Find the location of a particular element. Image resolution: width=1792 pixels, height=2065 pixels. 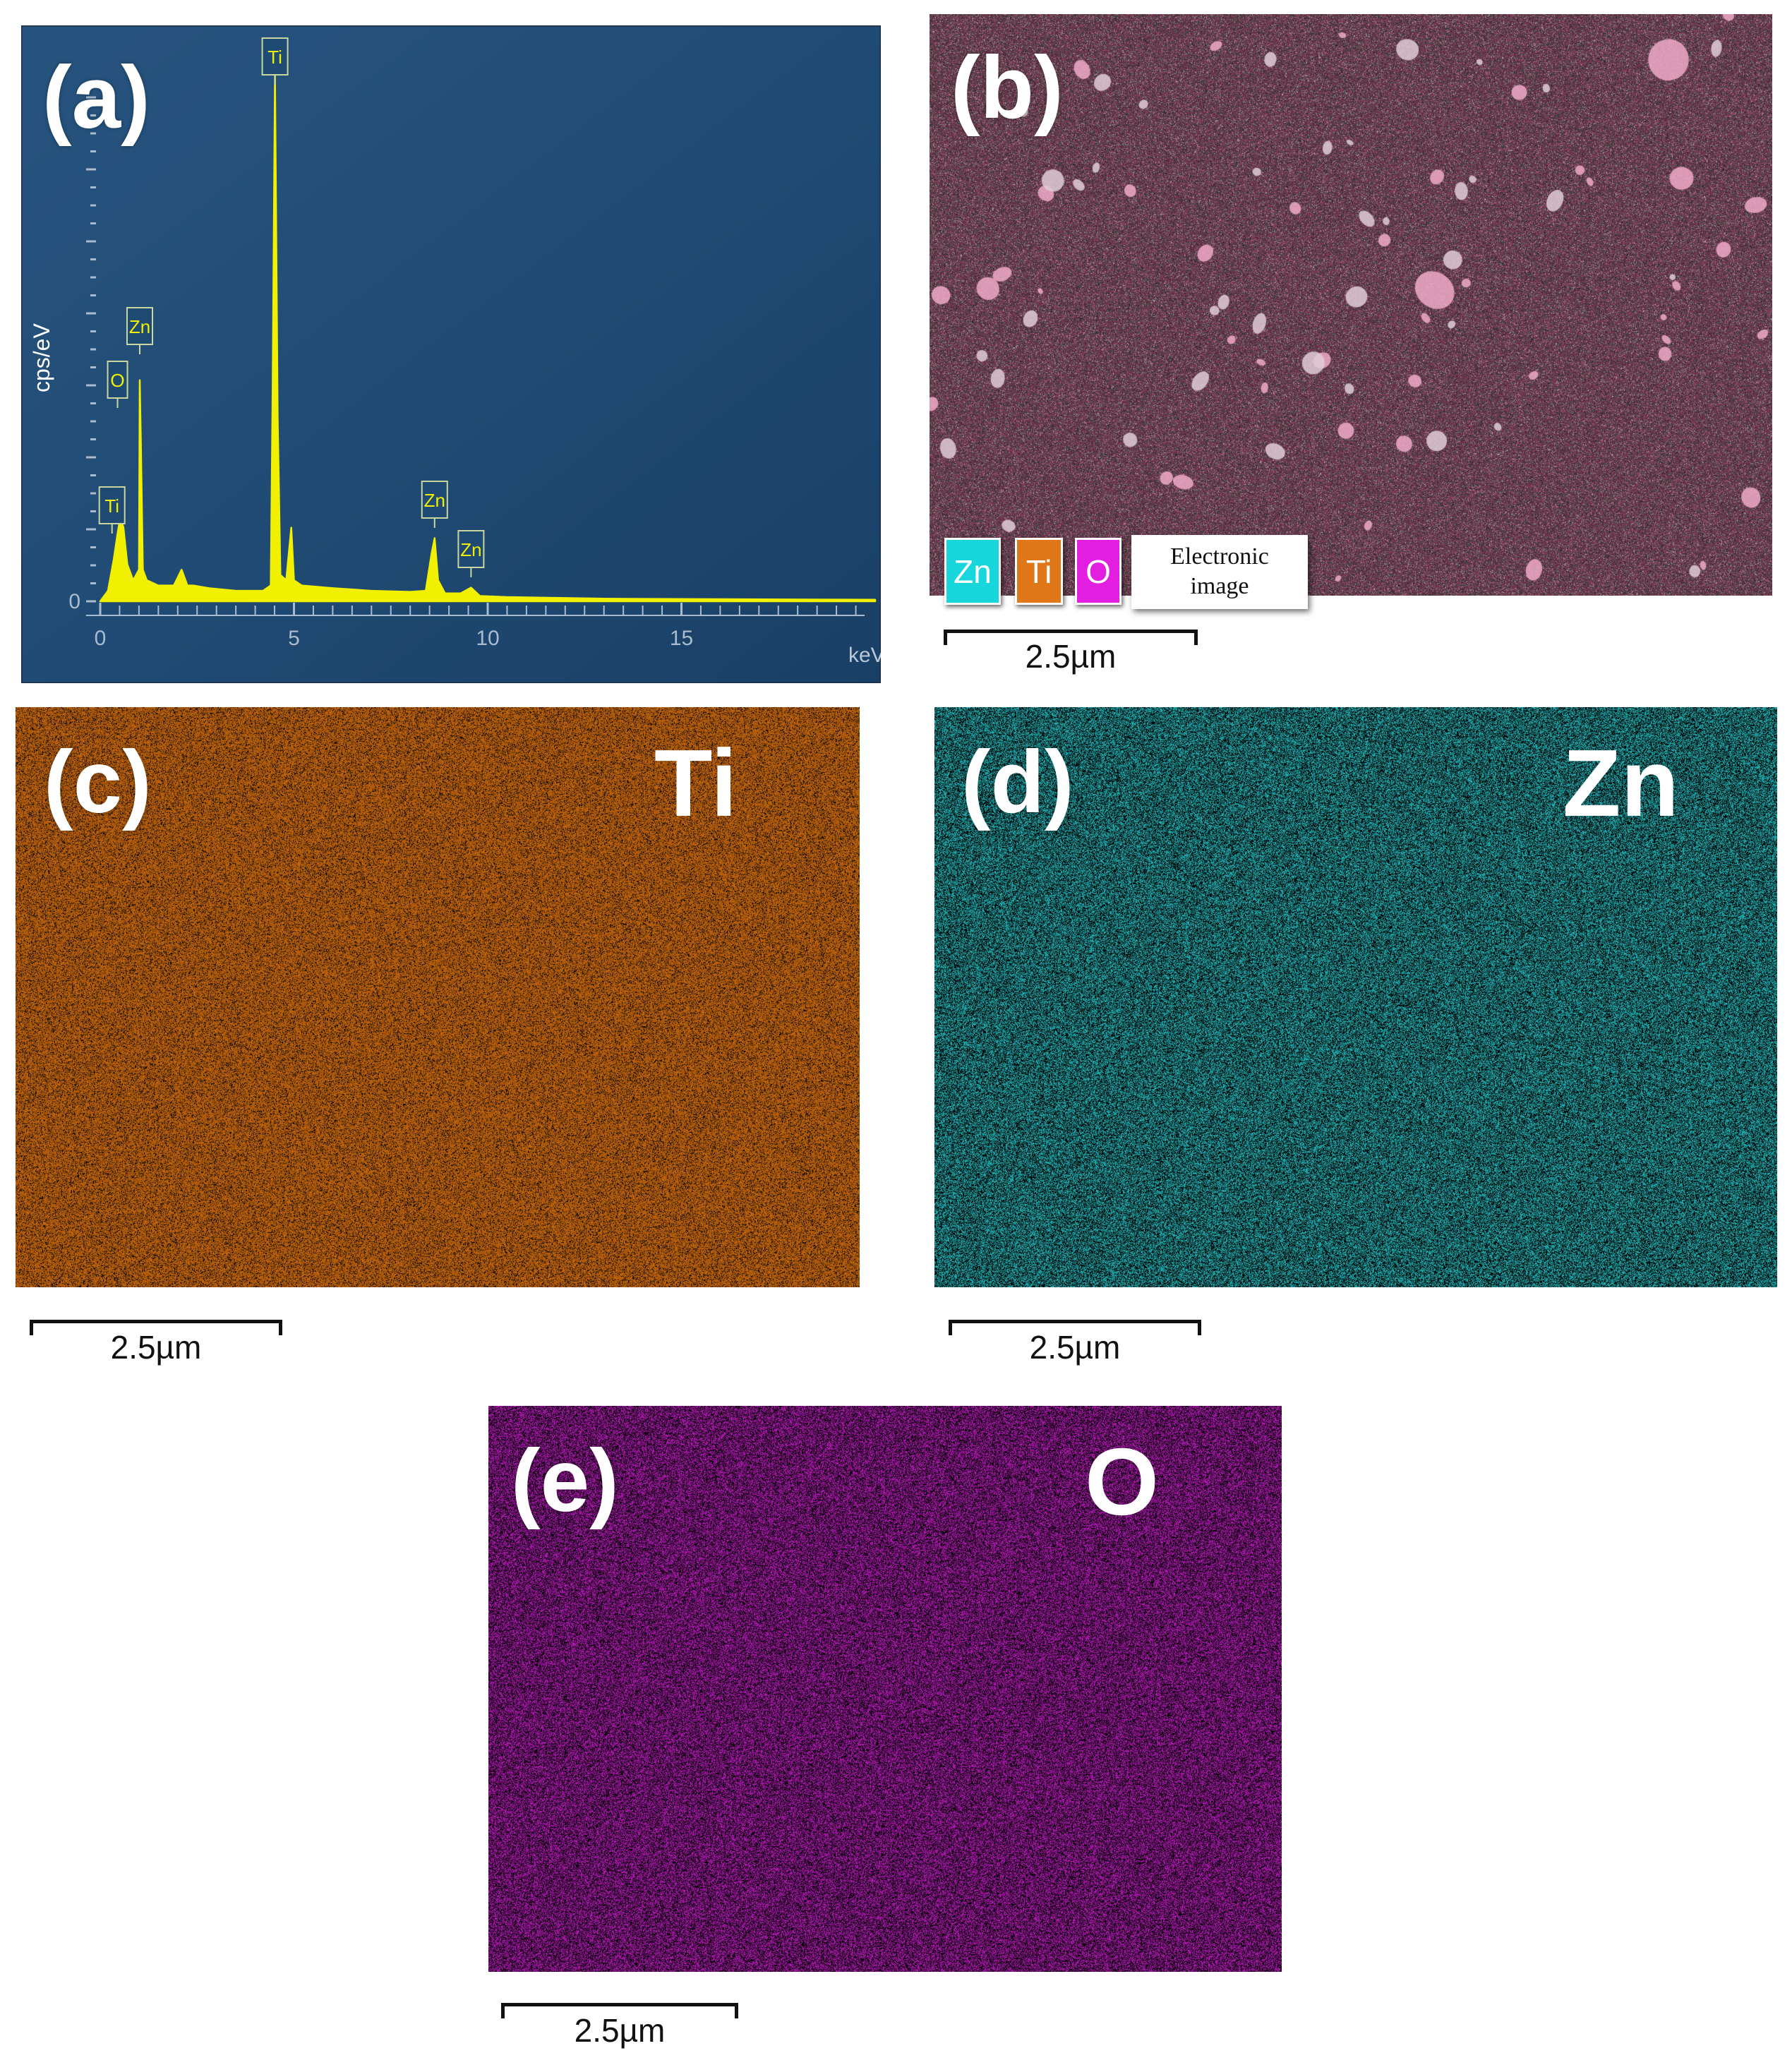

y-axis-label: cps/eV is located at coordinates (41, 357).